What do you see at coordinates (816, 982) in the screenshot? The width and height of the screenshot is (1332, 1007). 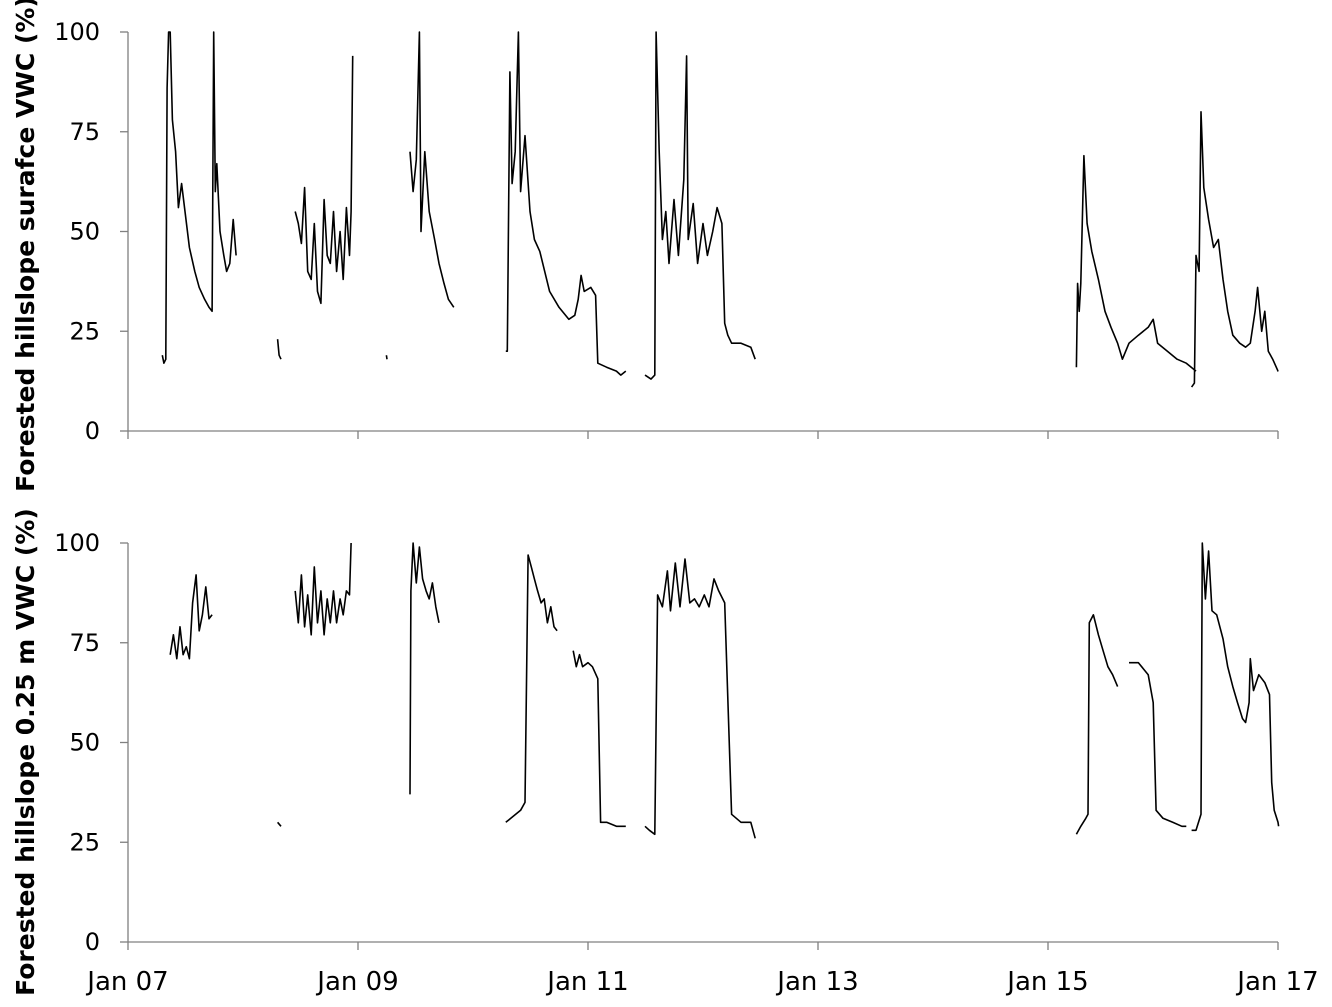 I see `x-tick-label: Jan 13` at bounding box center [816, 982].